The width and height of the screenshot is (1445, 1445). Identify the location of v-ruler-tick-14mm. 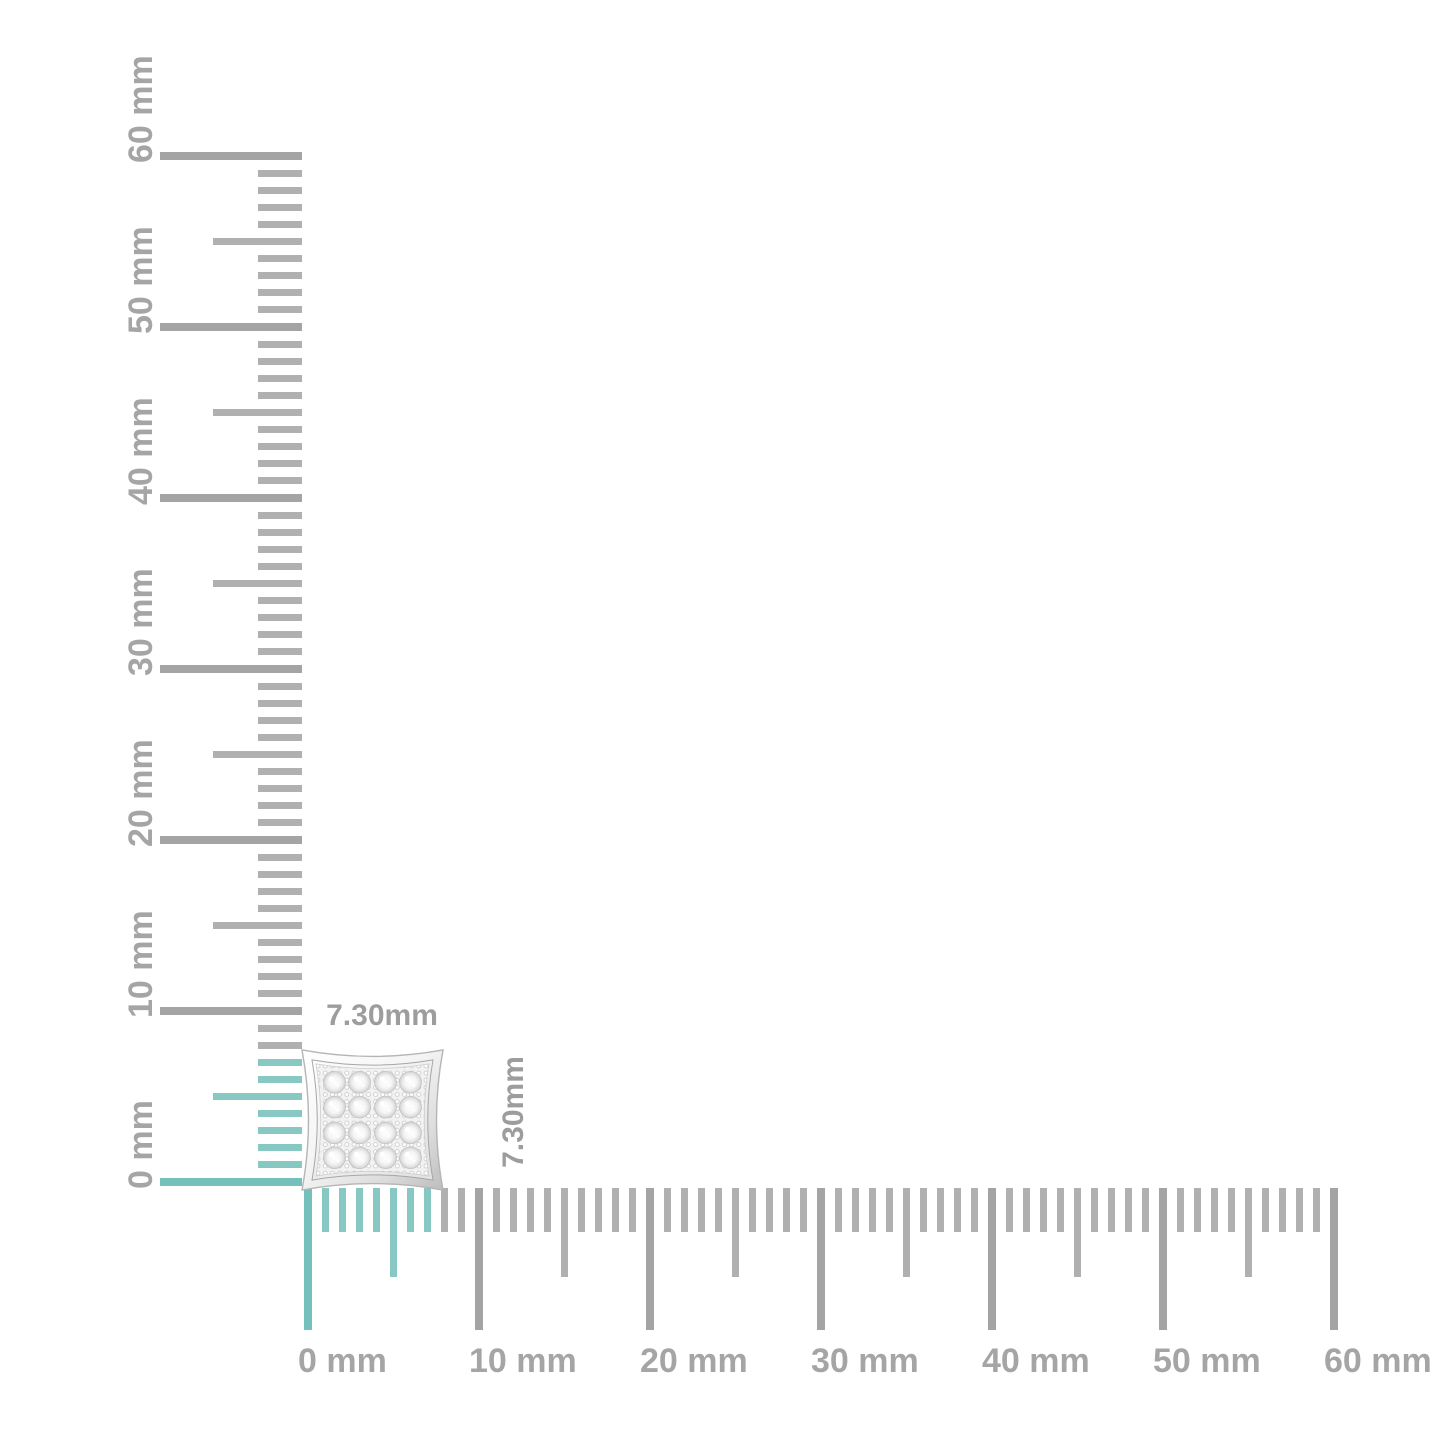
(280, 943).